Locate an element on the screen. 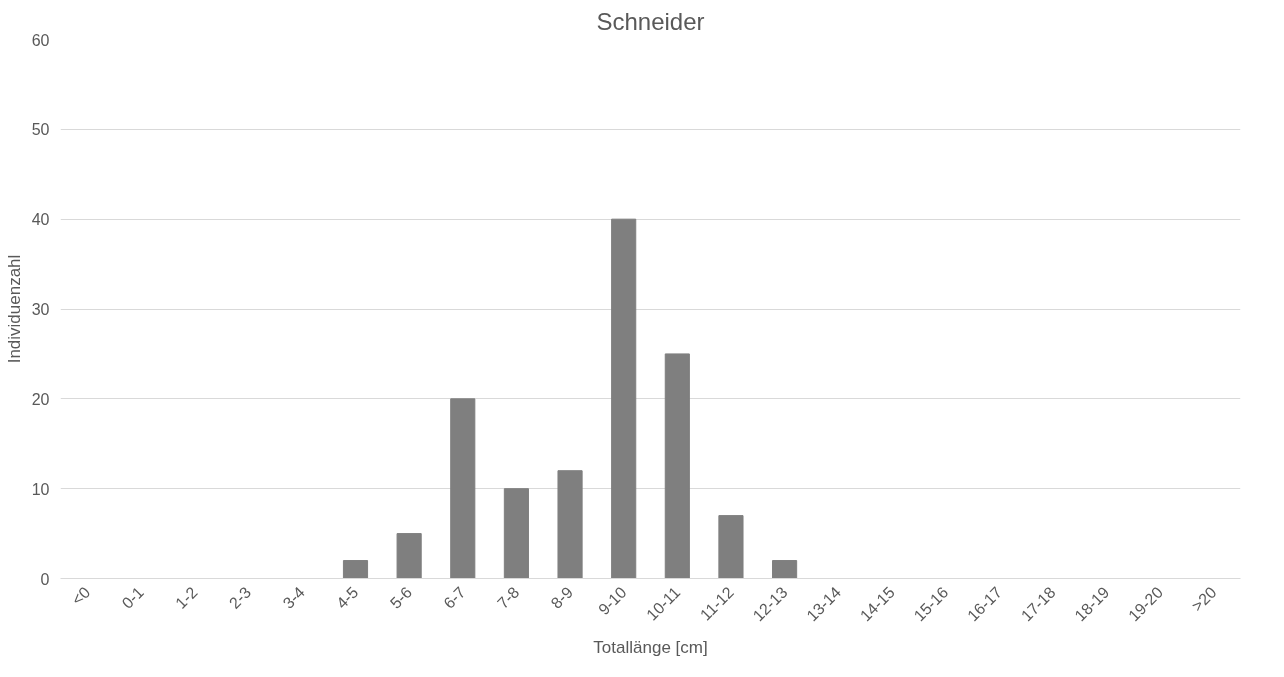  y-tick-label: 20 is located at coordinates (40, 399).